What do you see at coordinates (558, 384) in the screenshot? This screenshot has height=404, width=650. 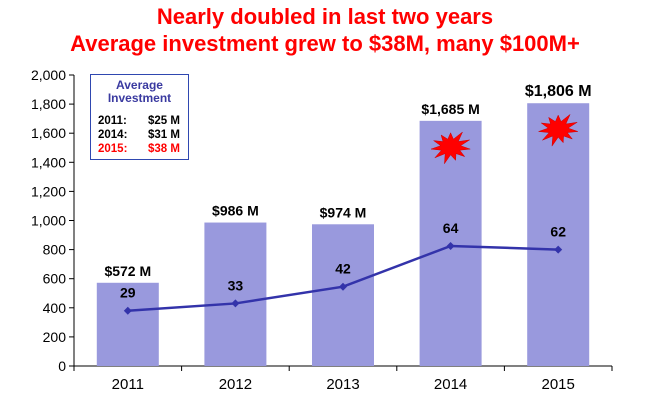 I see `x-tick-label: 2015` at bounding box center [558, 384].